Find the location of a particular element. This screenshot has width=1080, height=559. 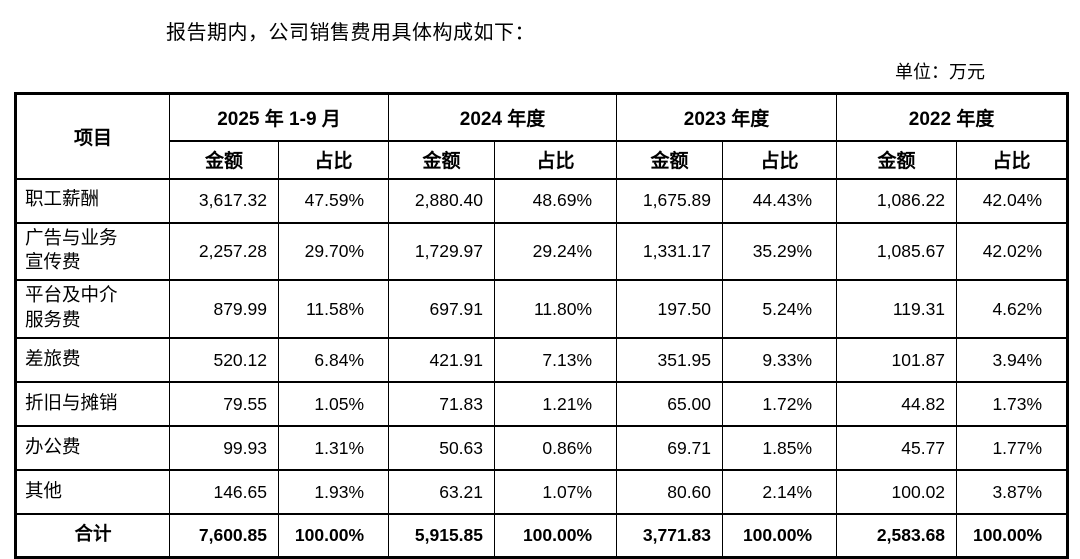

amount-cell: 69.71 is located at coordinates (670, 448).